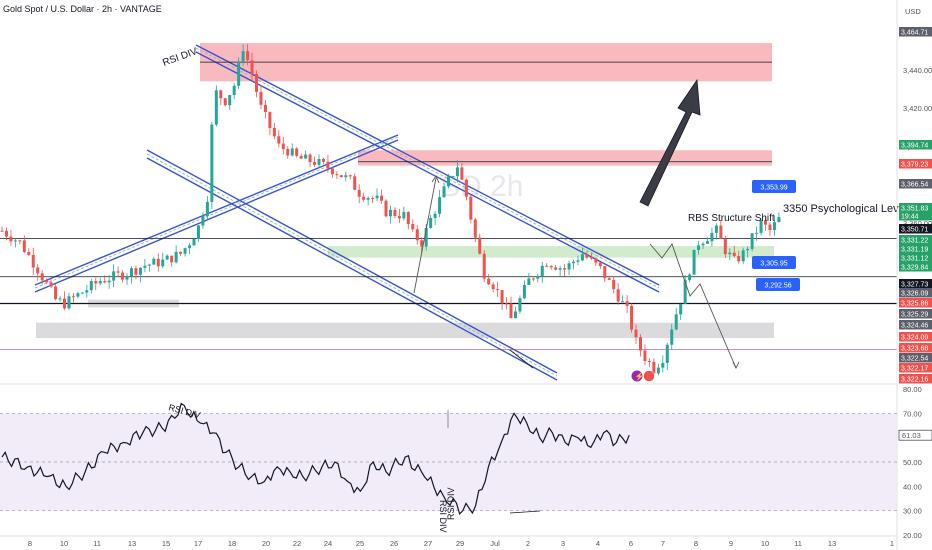  I want to click on chart-title: Gold Spot / U.S. Dollar · 2h · VANTAGE, so click(82, 9).